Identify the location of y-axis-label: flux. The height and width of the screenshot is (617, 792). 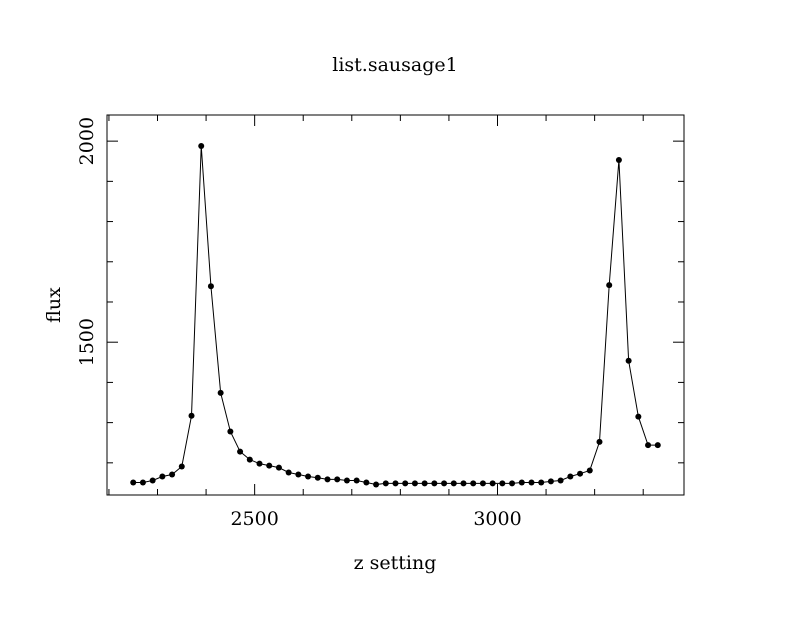
(54, 305).